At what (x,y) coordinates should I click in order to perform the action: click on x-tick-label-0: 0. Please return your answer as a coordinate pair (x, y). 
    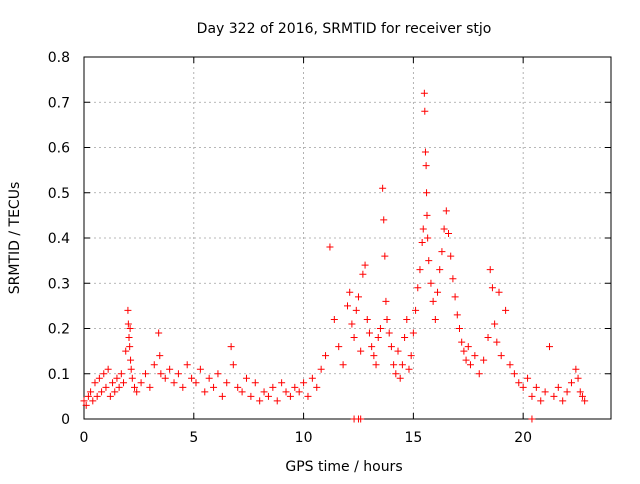
    Looking at the image, I should click on (84, 438).